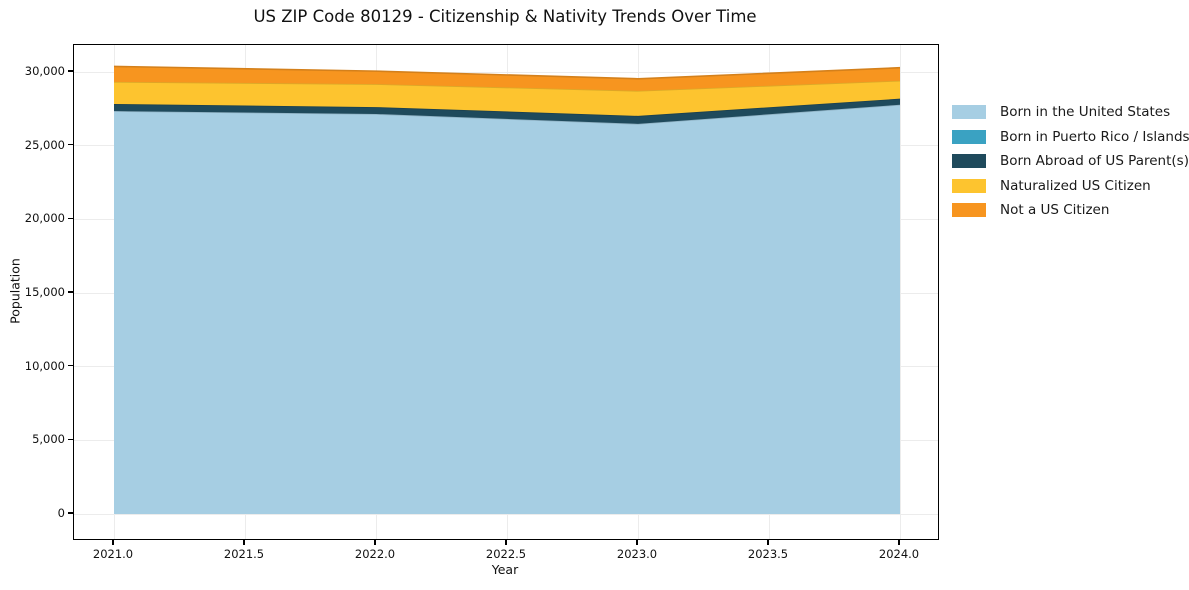  Describe the element at coordinates (61, 513) in the screenshot. I see `y-tick-label: 0` at that location.